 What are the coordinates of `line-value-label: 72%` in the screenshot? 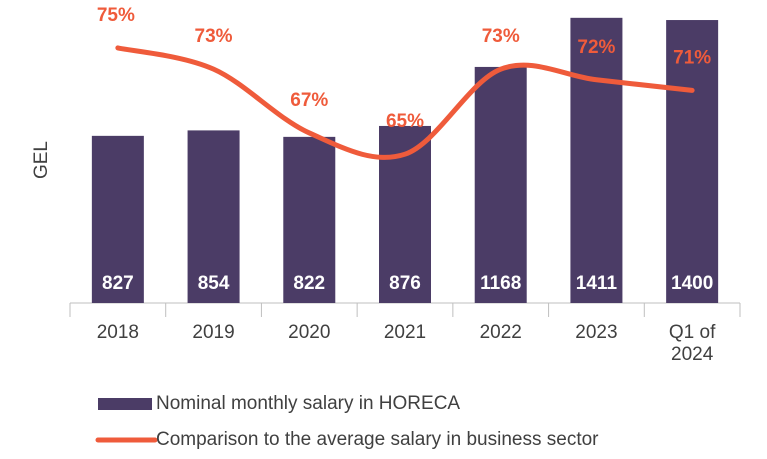 It's located at (596, 47).